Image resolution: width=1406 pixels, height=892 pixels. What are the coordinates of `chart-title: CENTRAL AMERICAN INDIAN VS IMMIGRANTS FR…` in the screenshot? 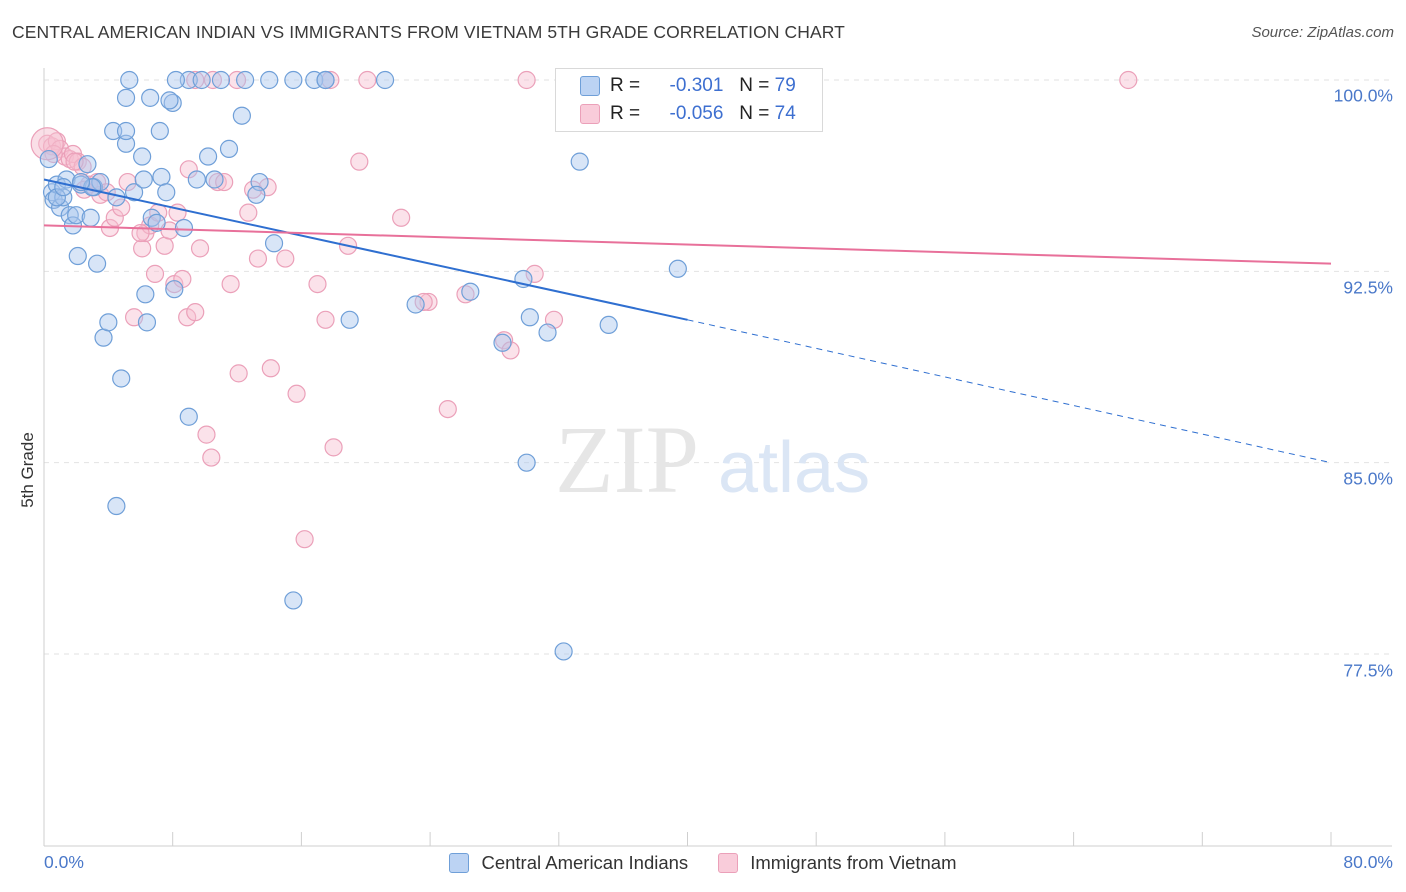 It's located at (428, 32).